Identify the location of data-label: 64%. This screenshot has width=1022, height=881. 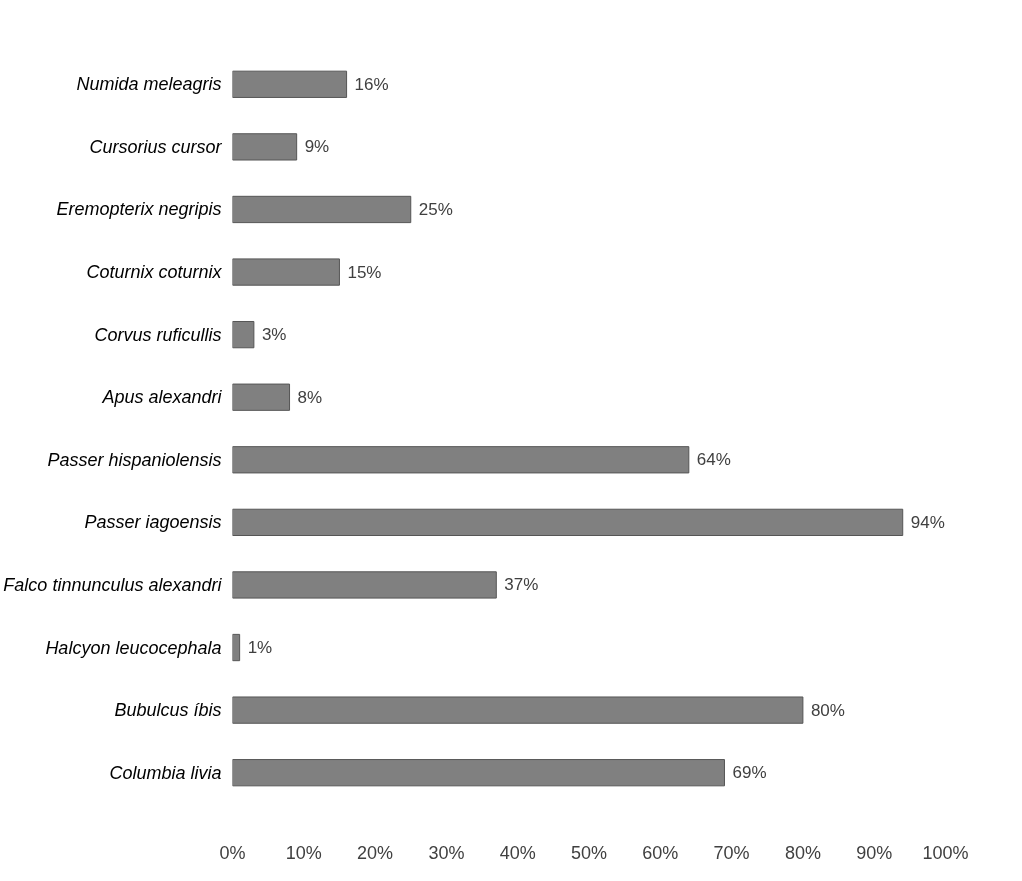
(713, 460).